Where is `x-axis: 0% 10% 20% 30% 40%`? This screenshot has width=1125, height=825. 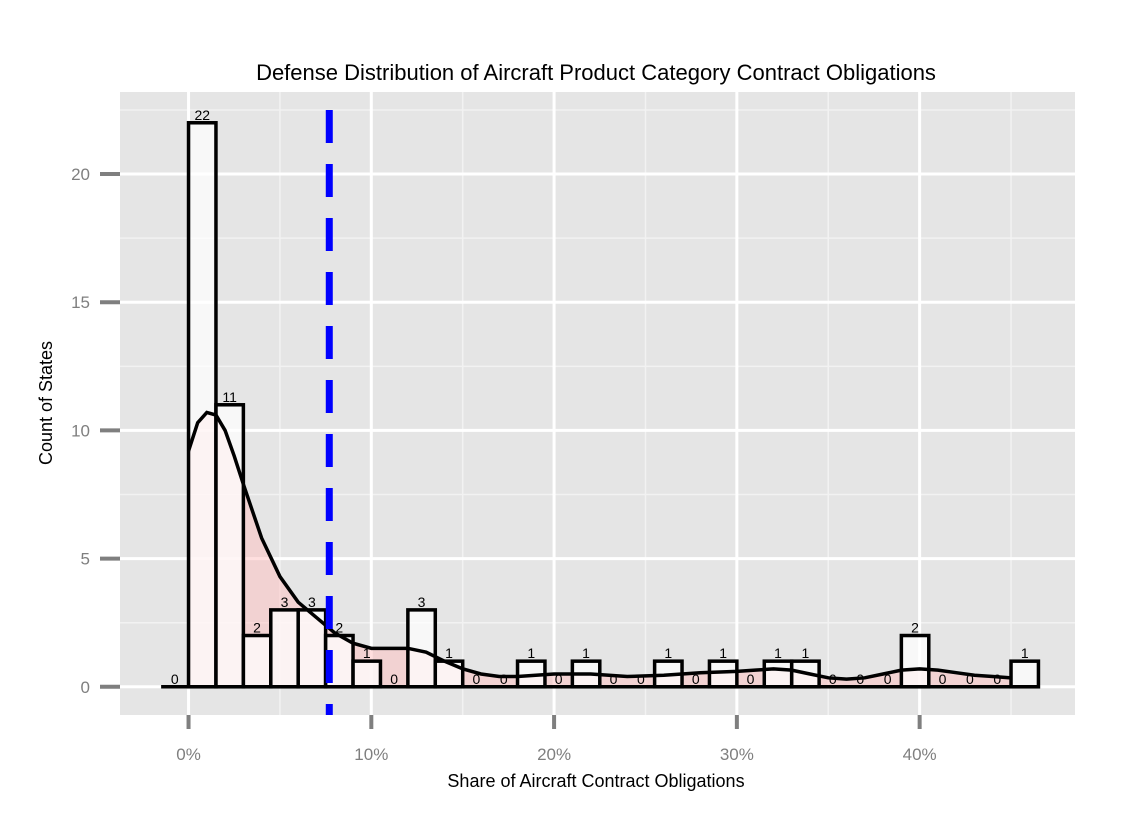
x-axis: 0% 10% 20% 30% 40% is located at coordinates (556, 739).